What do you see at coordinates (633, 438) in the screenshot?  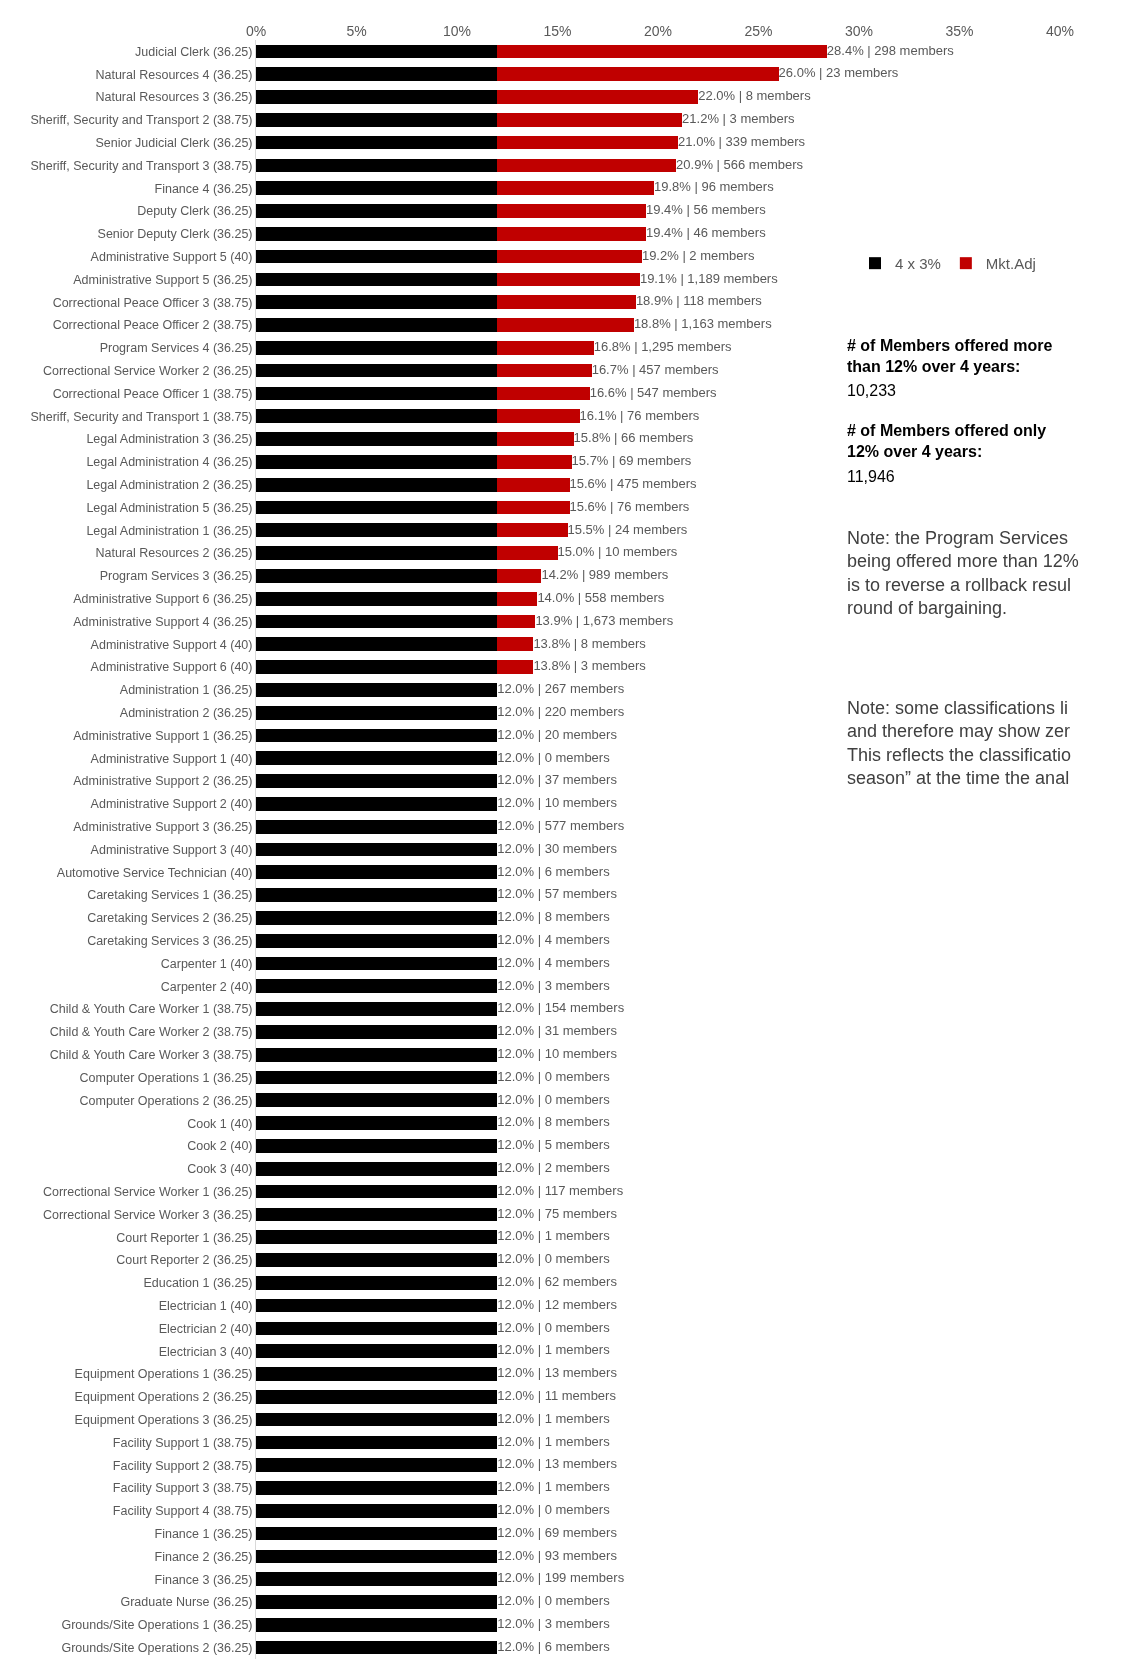 I see `total-label: 15.8% | 66 members` at bounding box center [633, 438].